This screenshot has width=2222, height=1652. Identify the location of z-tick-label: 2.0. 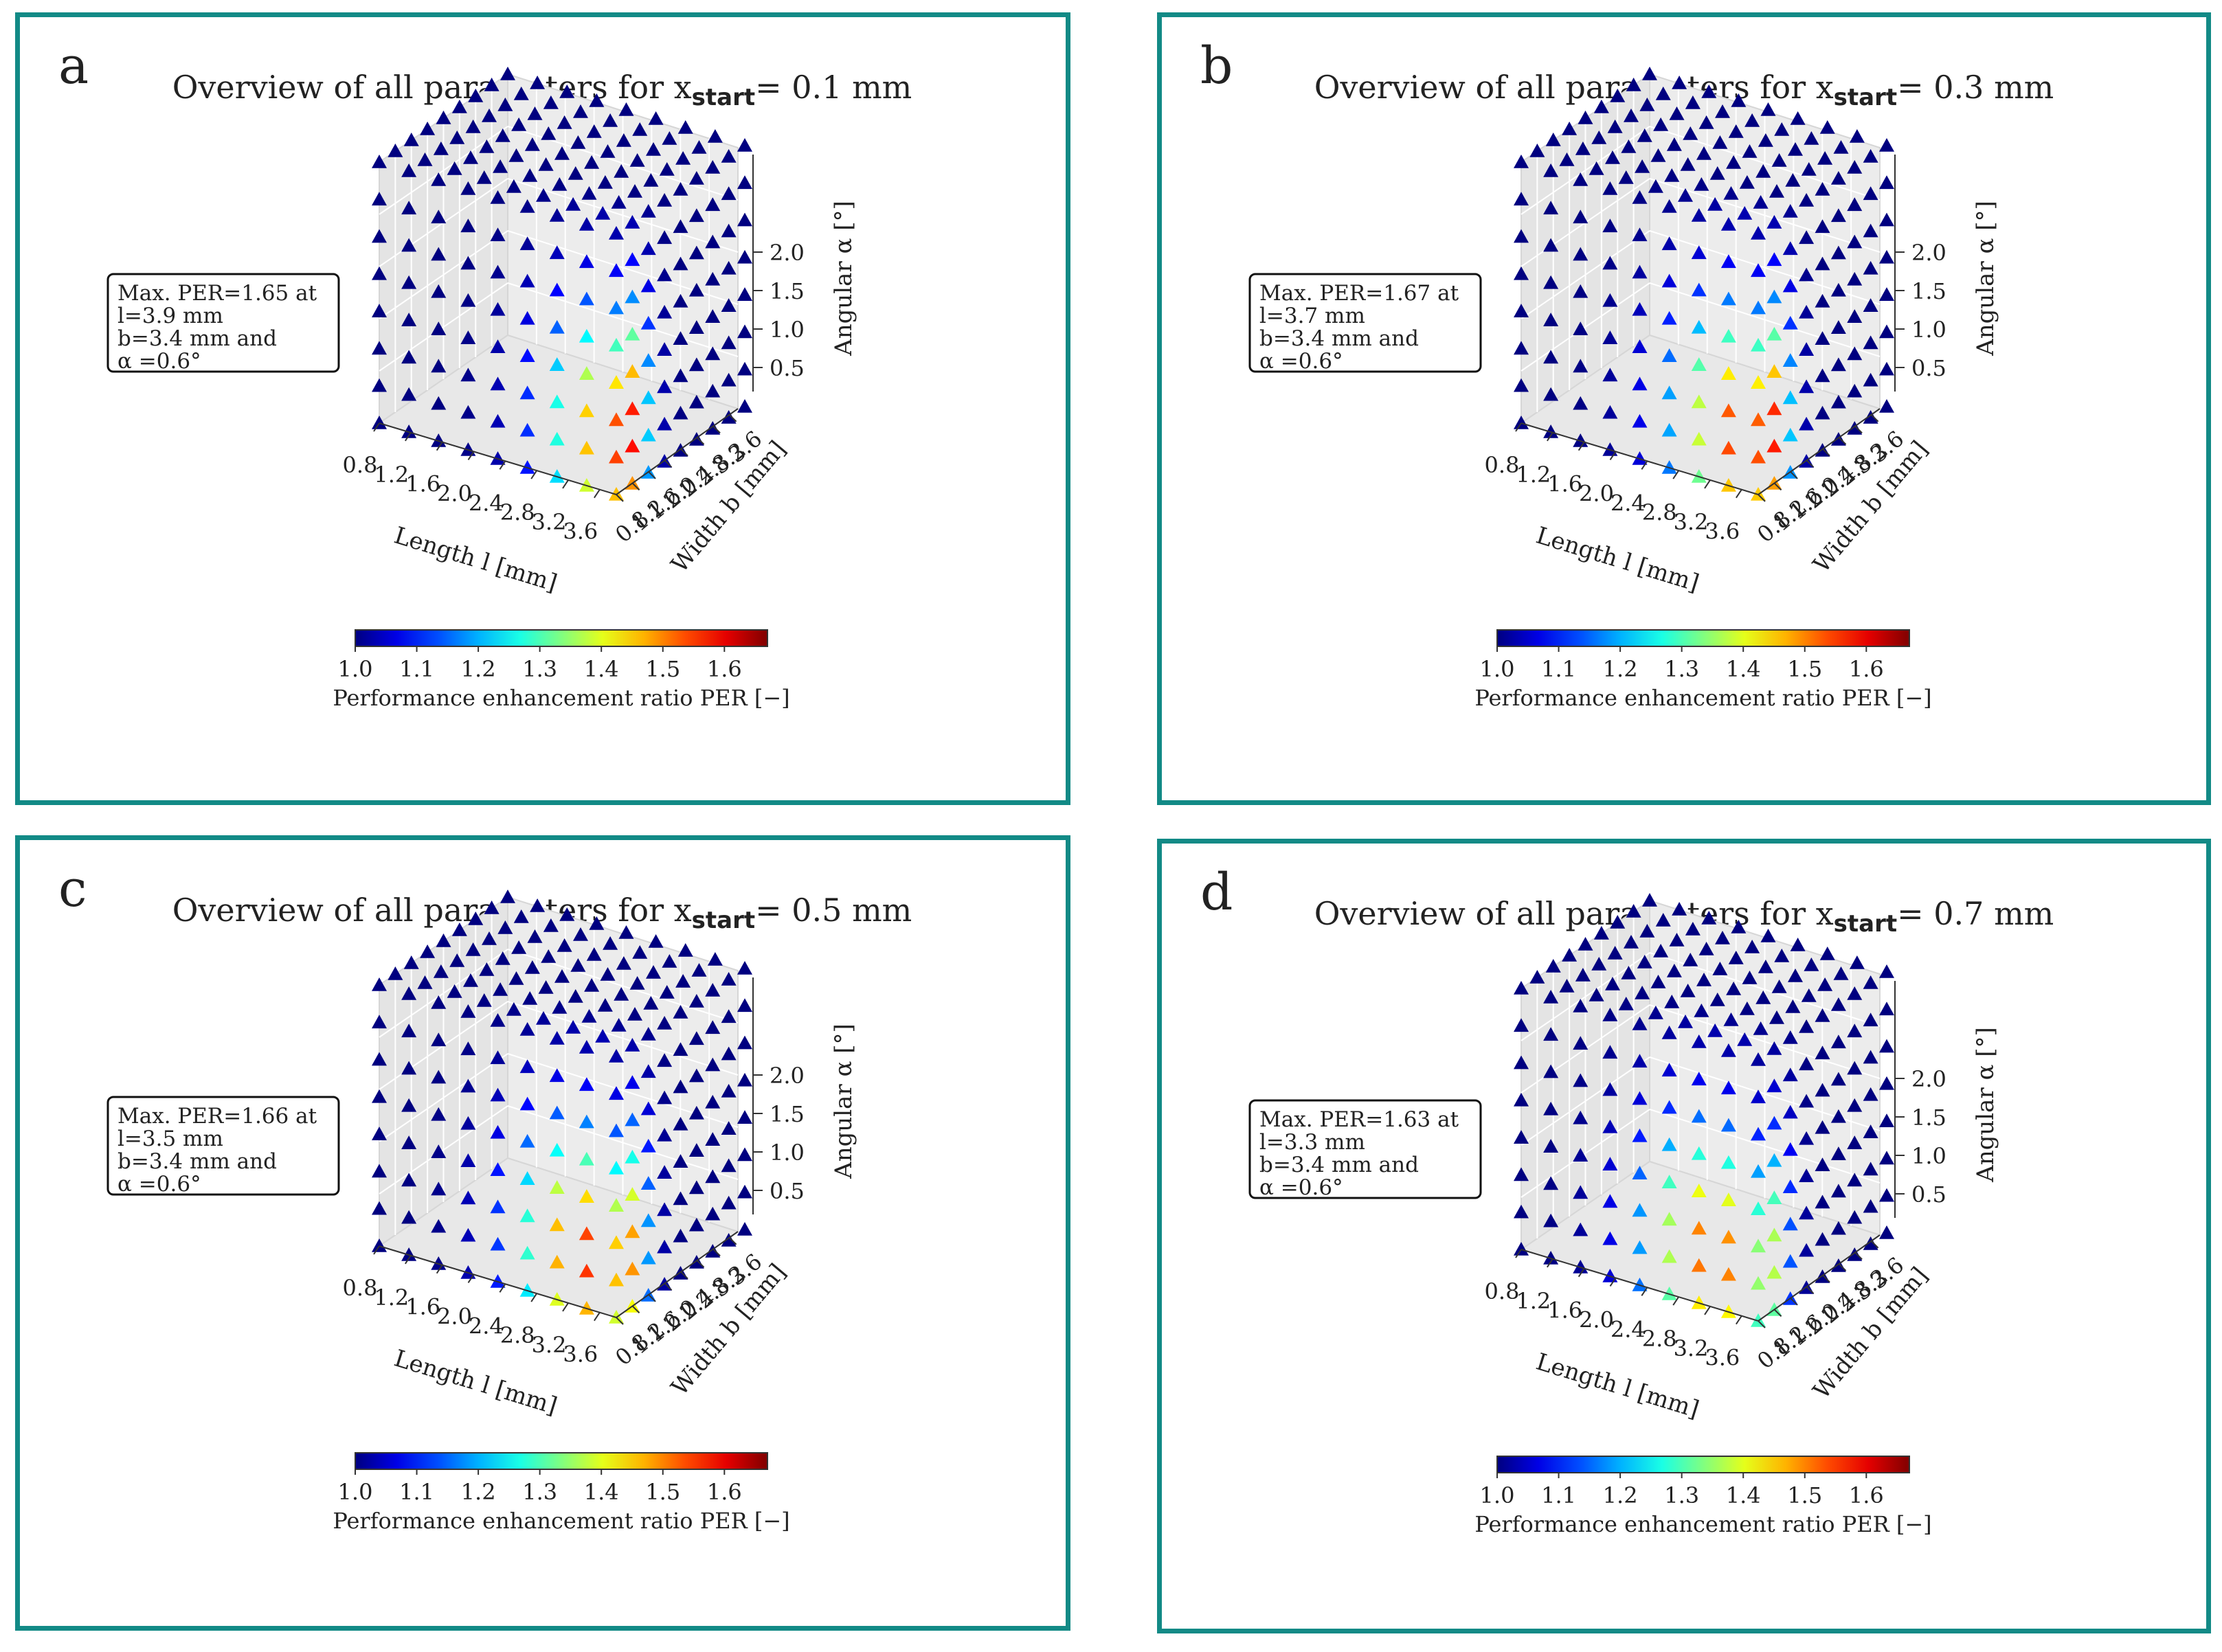
(1928, 253).